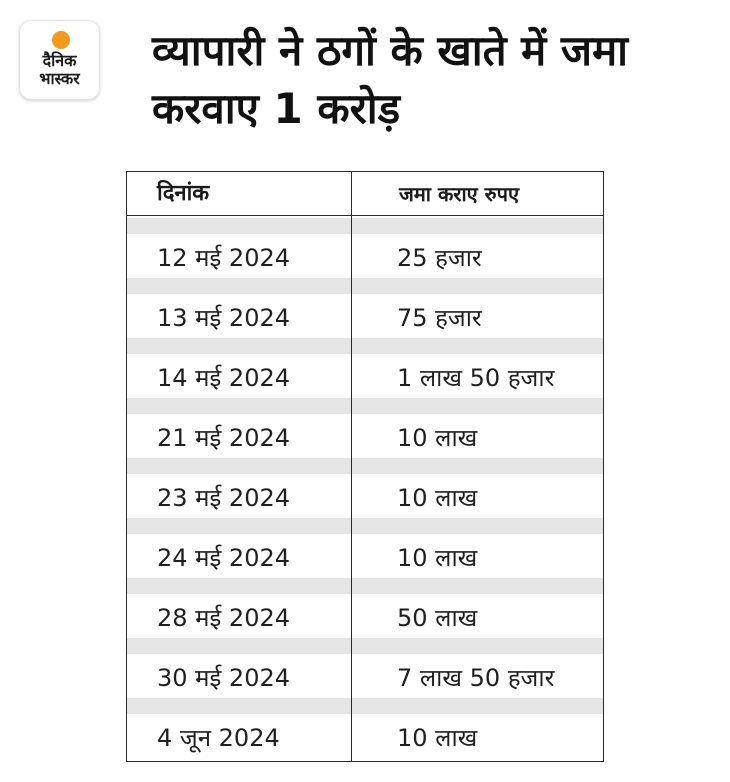 Image resolution: width=730 pixels, height=782 pixels. What do you see at coordinates (437, 738) in the screenshot?
I see `row-9-amount: 10 लाख` at bounding box center [437, 738].